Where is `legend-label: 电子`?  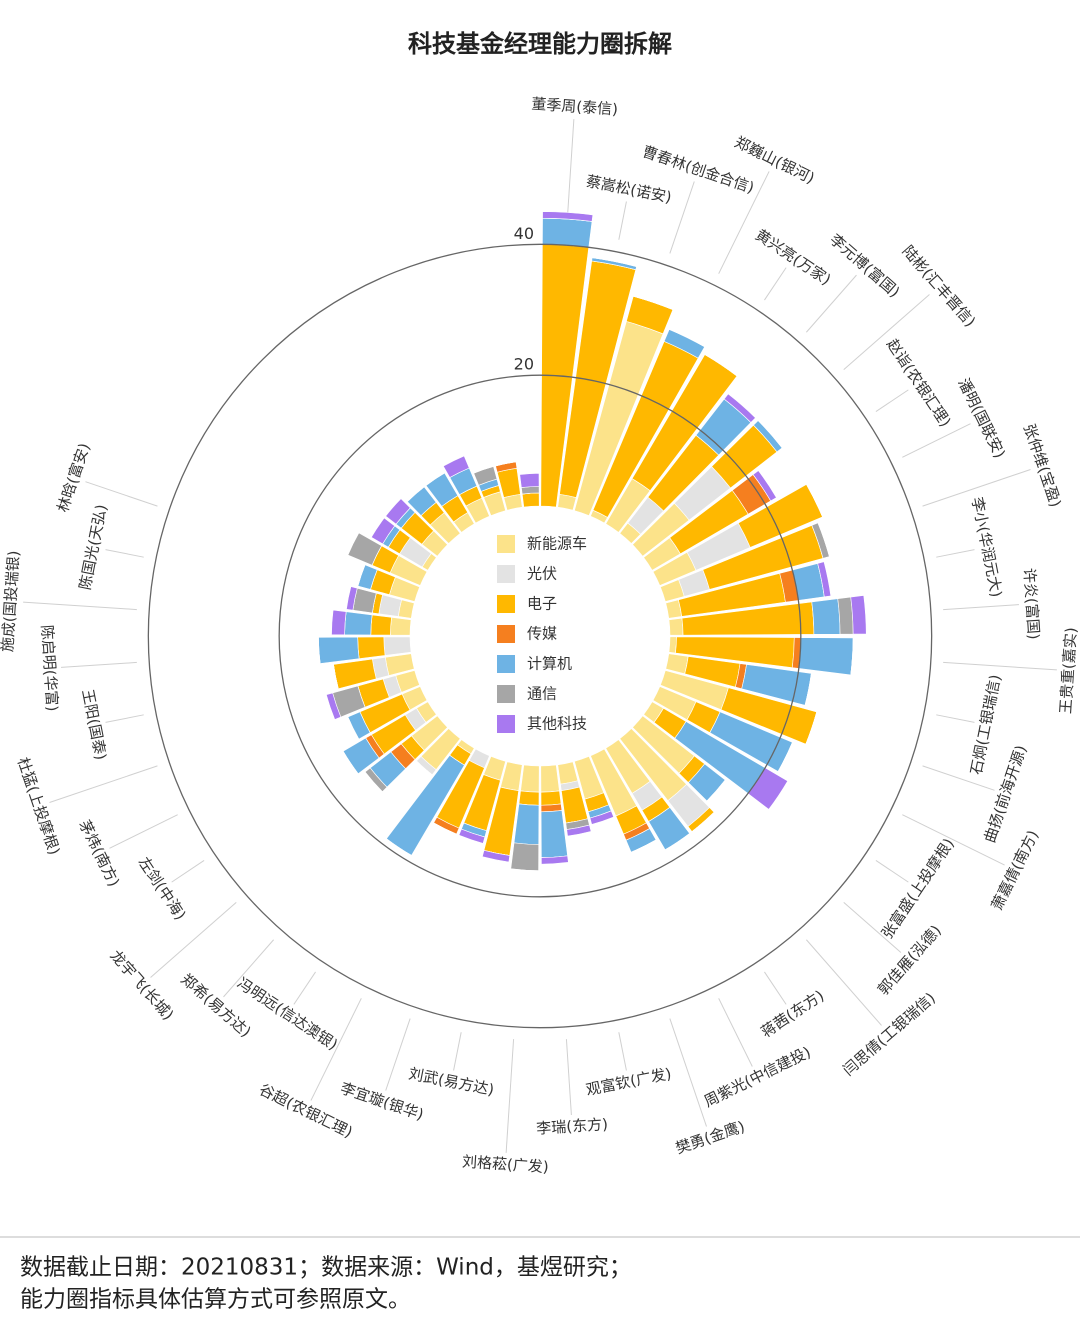 legend-label: 电子 is located at coordinates (542, 604).